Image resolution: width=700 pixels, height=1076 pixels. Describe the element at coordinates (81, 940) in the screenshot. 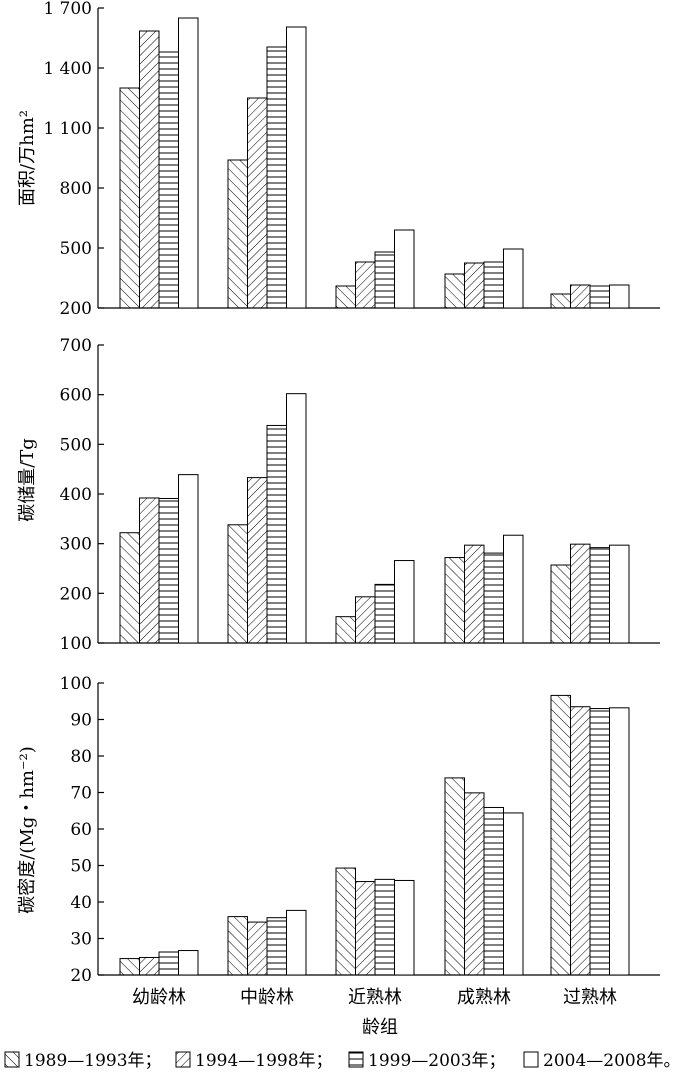

I see `y-tick-label: 30` at that location.